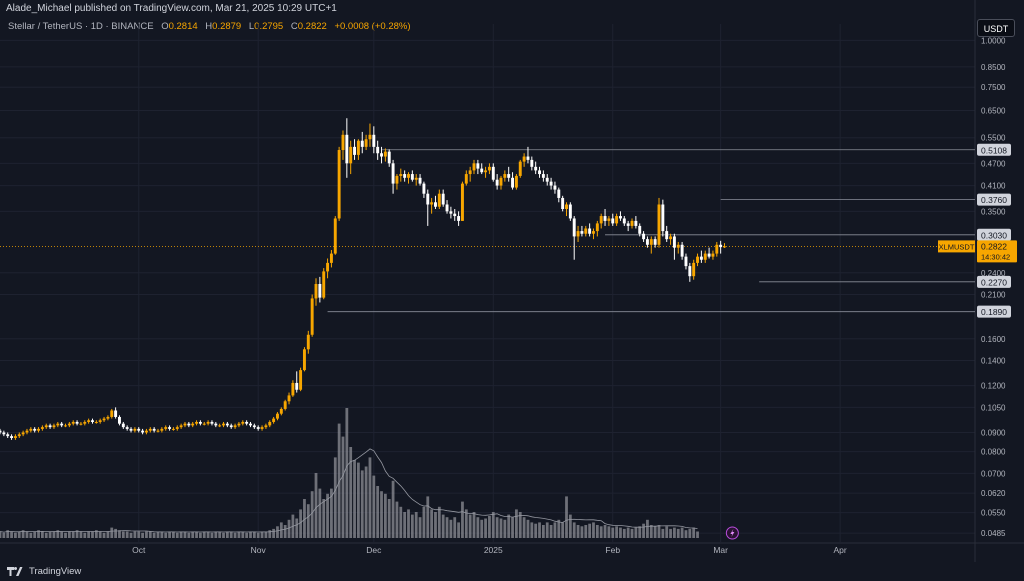  What do you see at coordinates (993, 533) in the screenshot?
I see `y-tick-label: 0.0485` at bounding box center [993, 533].